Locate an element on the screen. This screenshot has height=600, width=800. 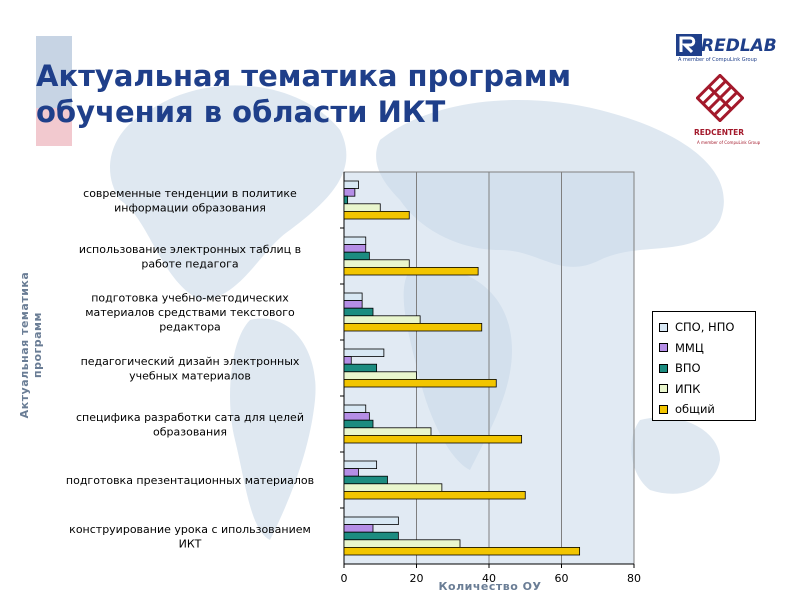
legend-item: общий is located at coordinates (704, 409).